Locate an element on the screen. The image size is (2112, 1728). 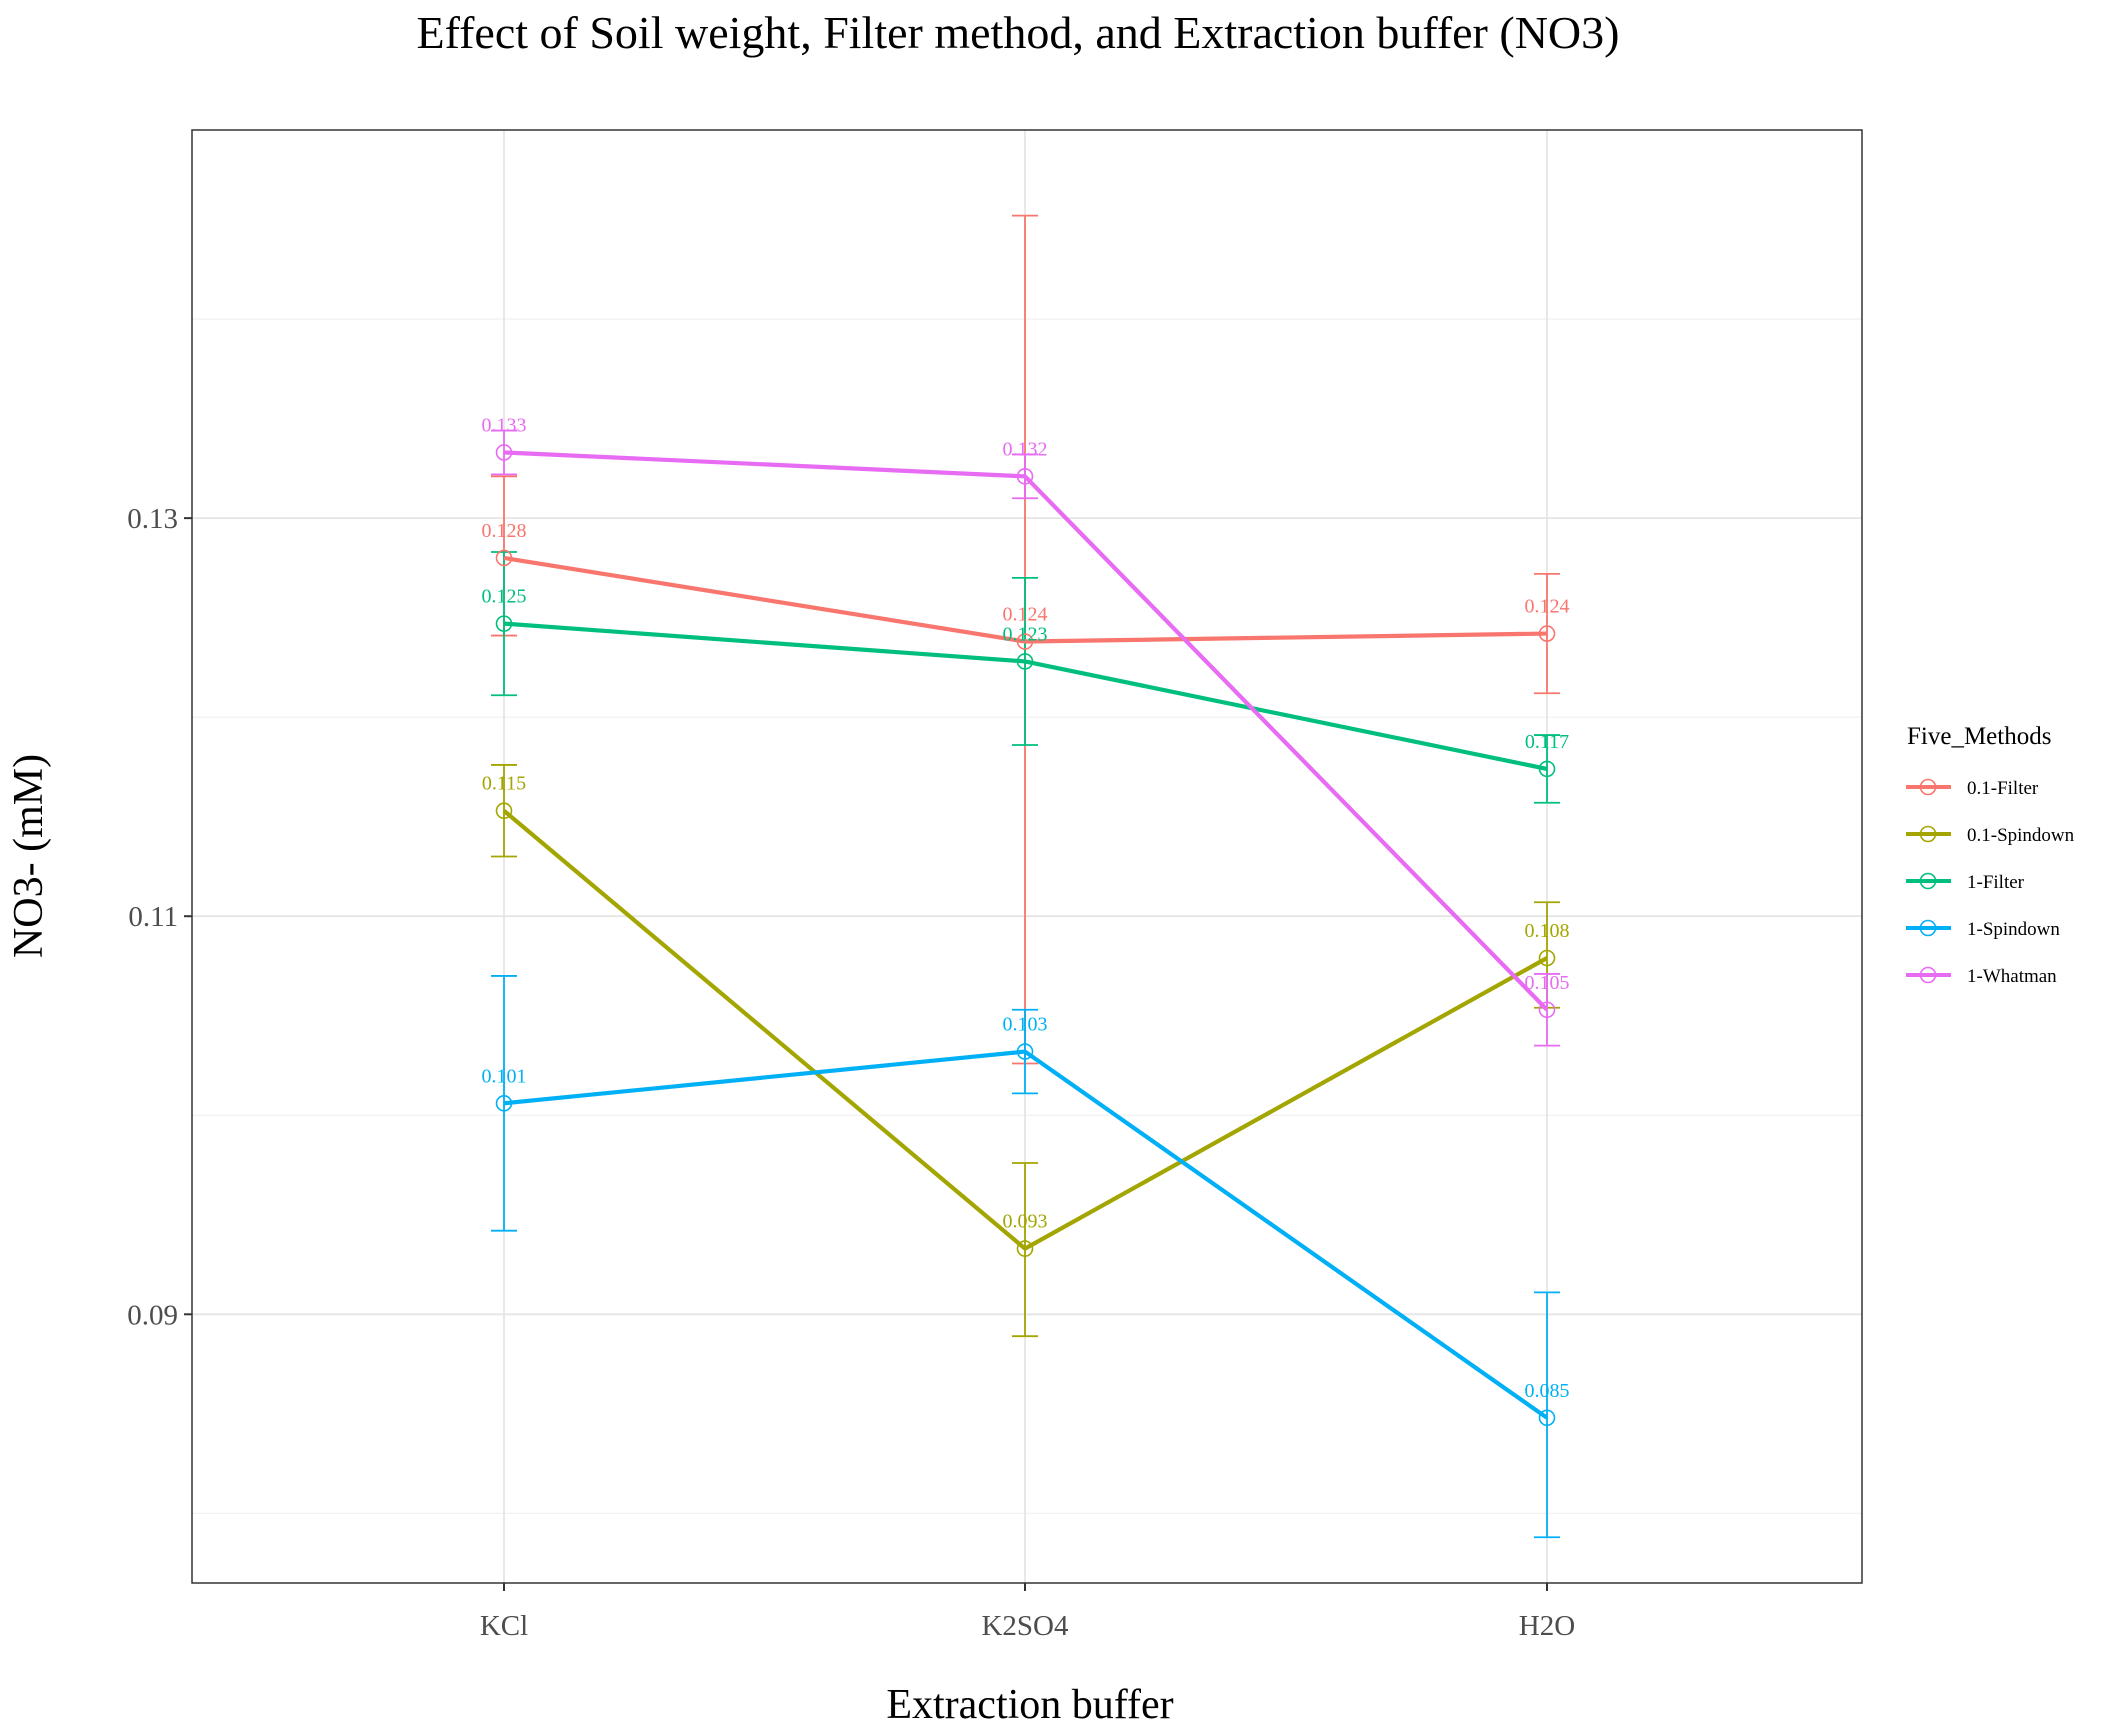
data-label: 0.093 is located at coordinates (1025, 1222).